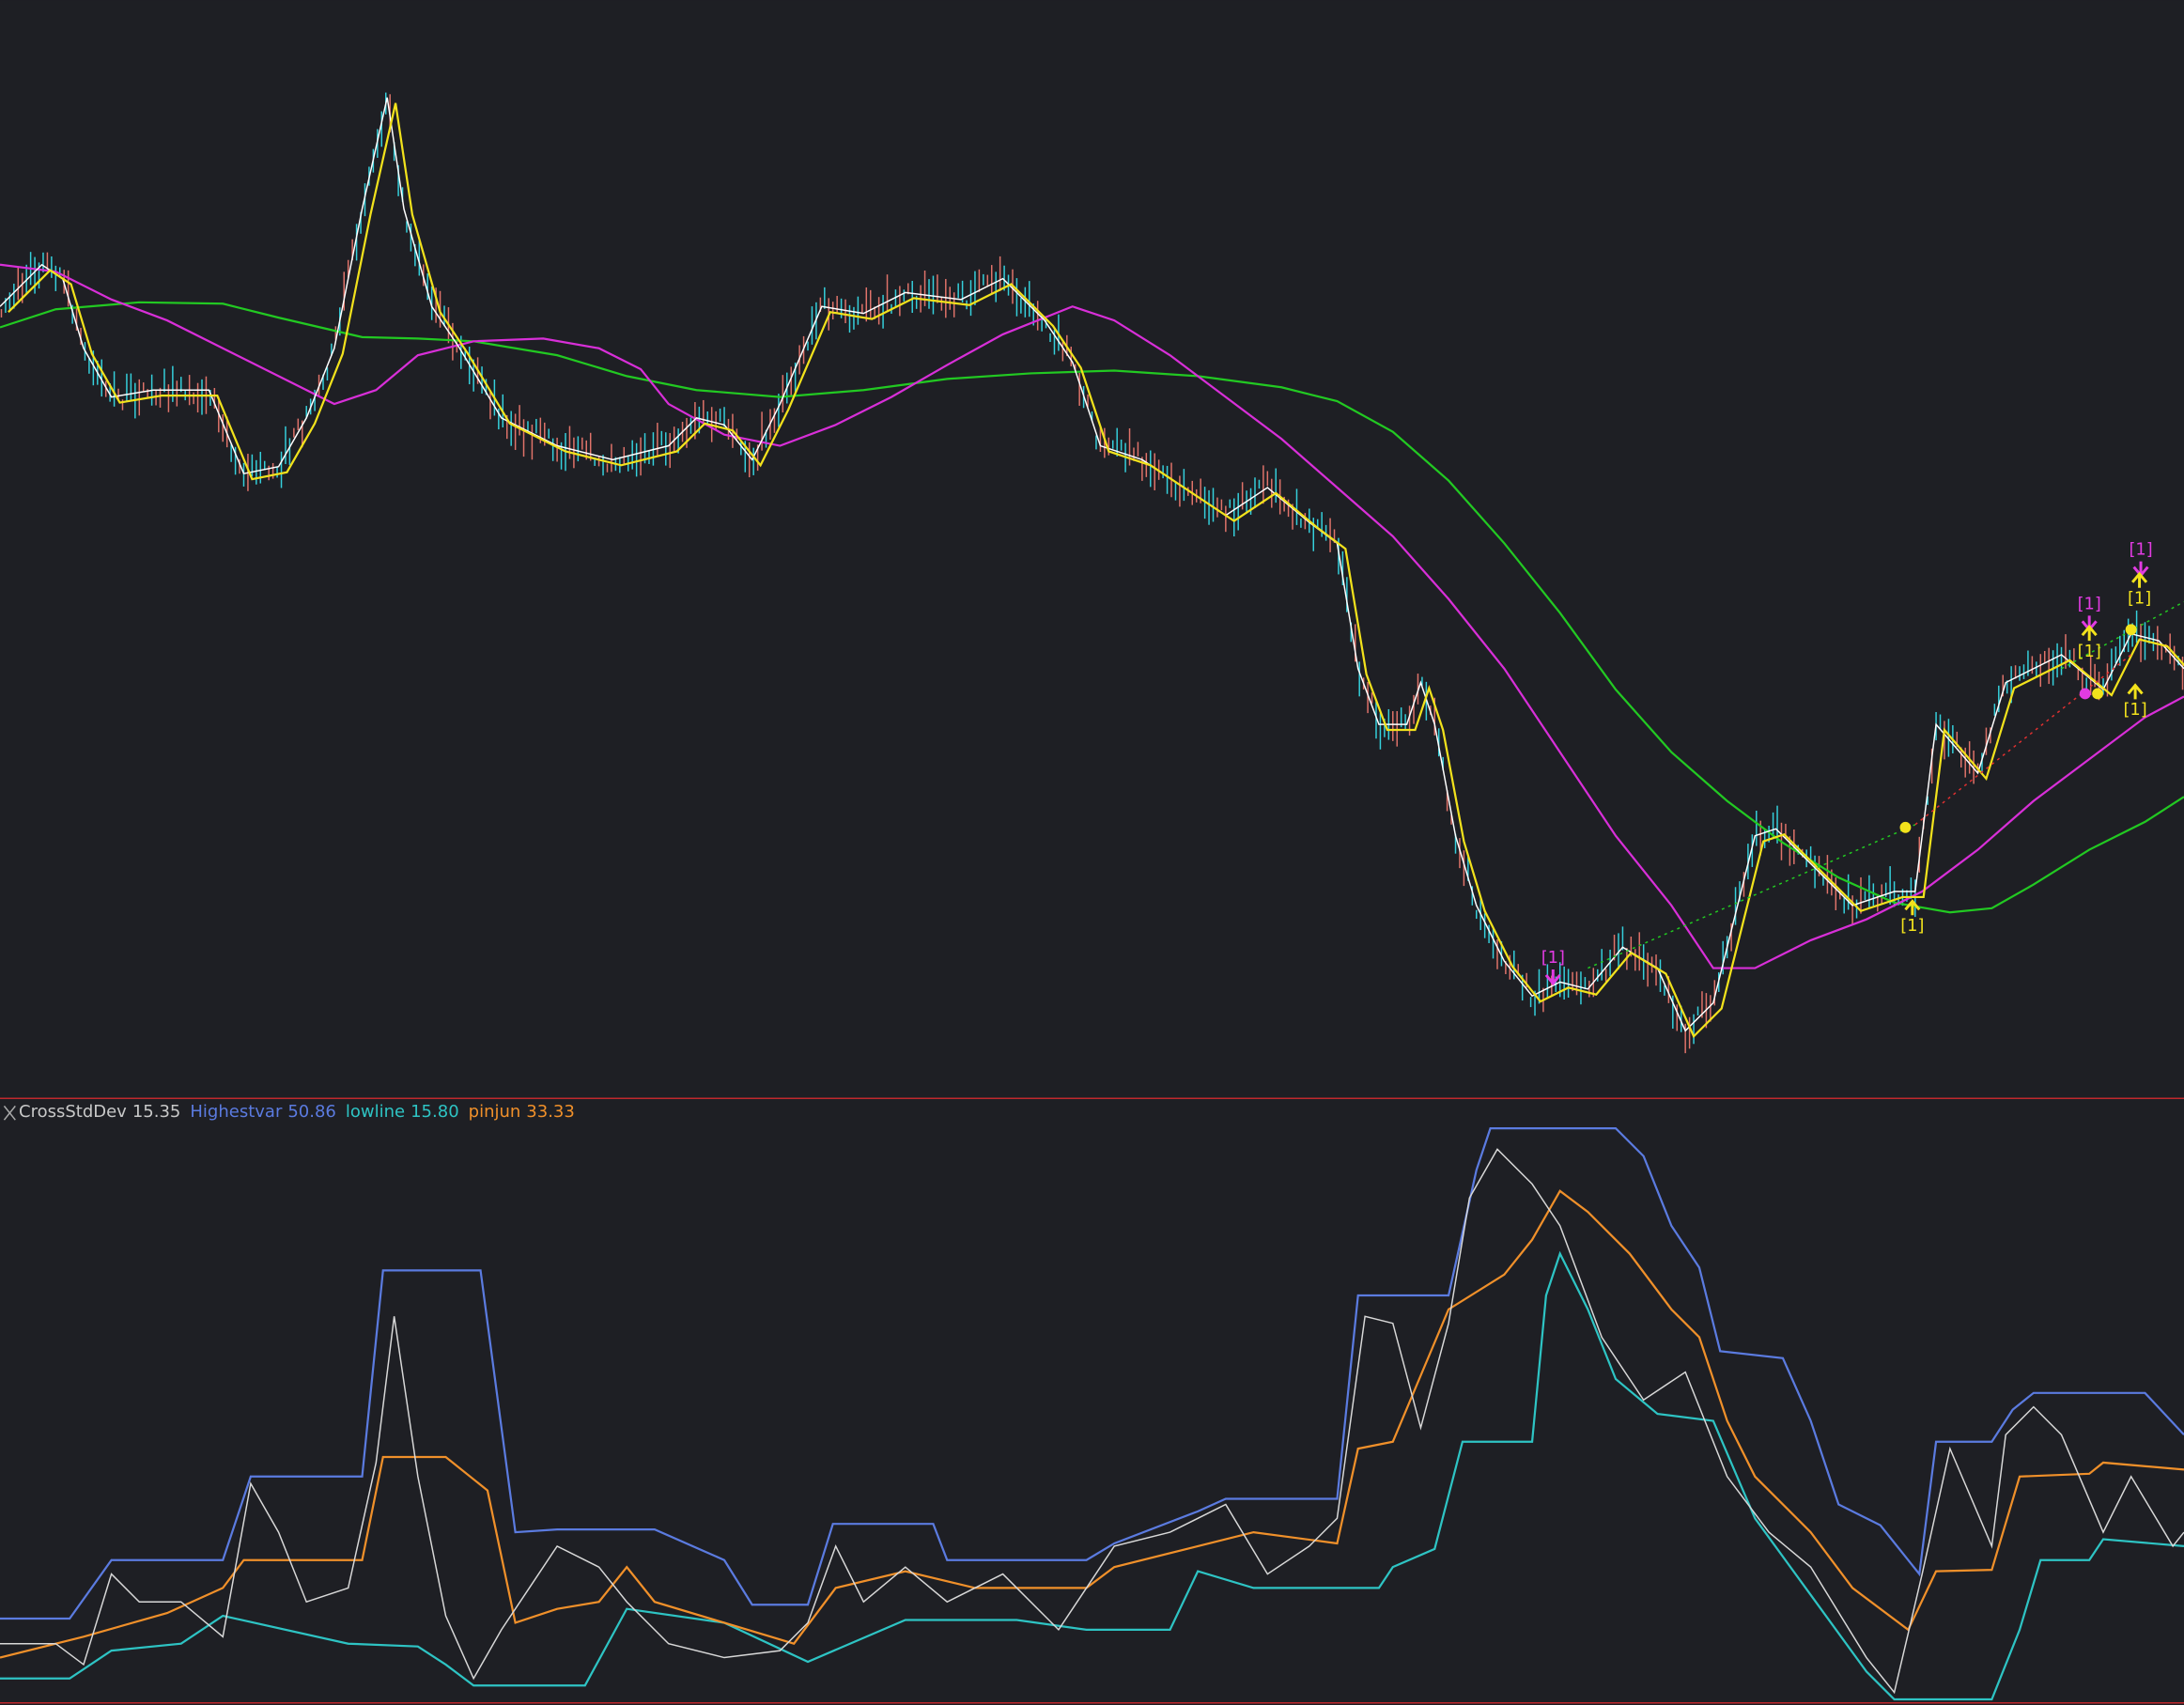 Image resolution: width=2184 pixels, height=1705 pixels. What do you see at coordinates (311, 1112) in the screenshot?
I see `legend-value: 50.86` at bounding box center [311, 1112].